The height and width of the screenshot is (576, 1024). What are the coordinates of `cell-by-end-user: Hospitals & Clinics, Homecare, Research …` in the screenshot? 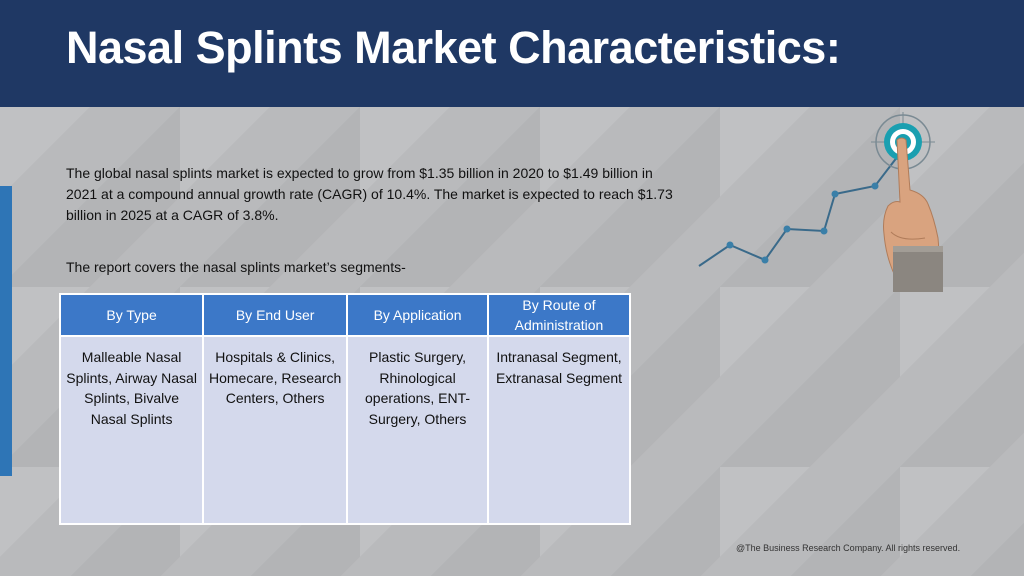 It's located at (275, 430).